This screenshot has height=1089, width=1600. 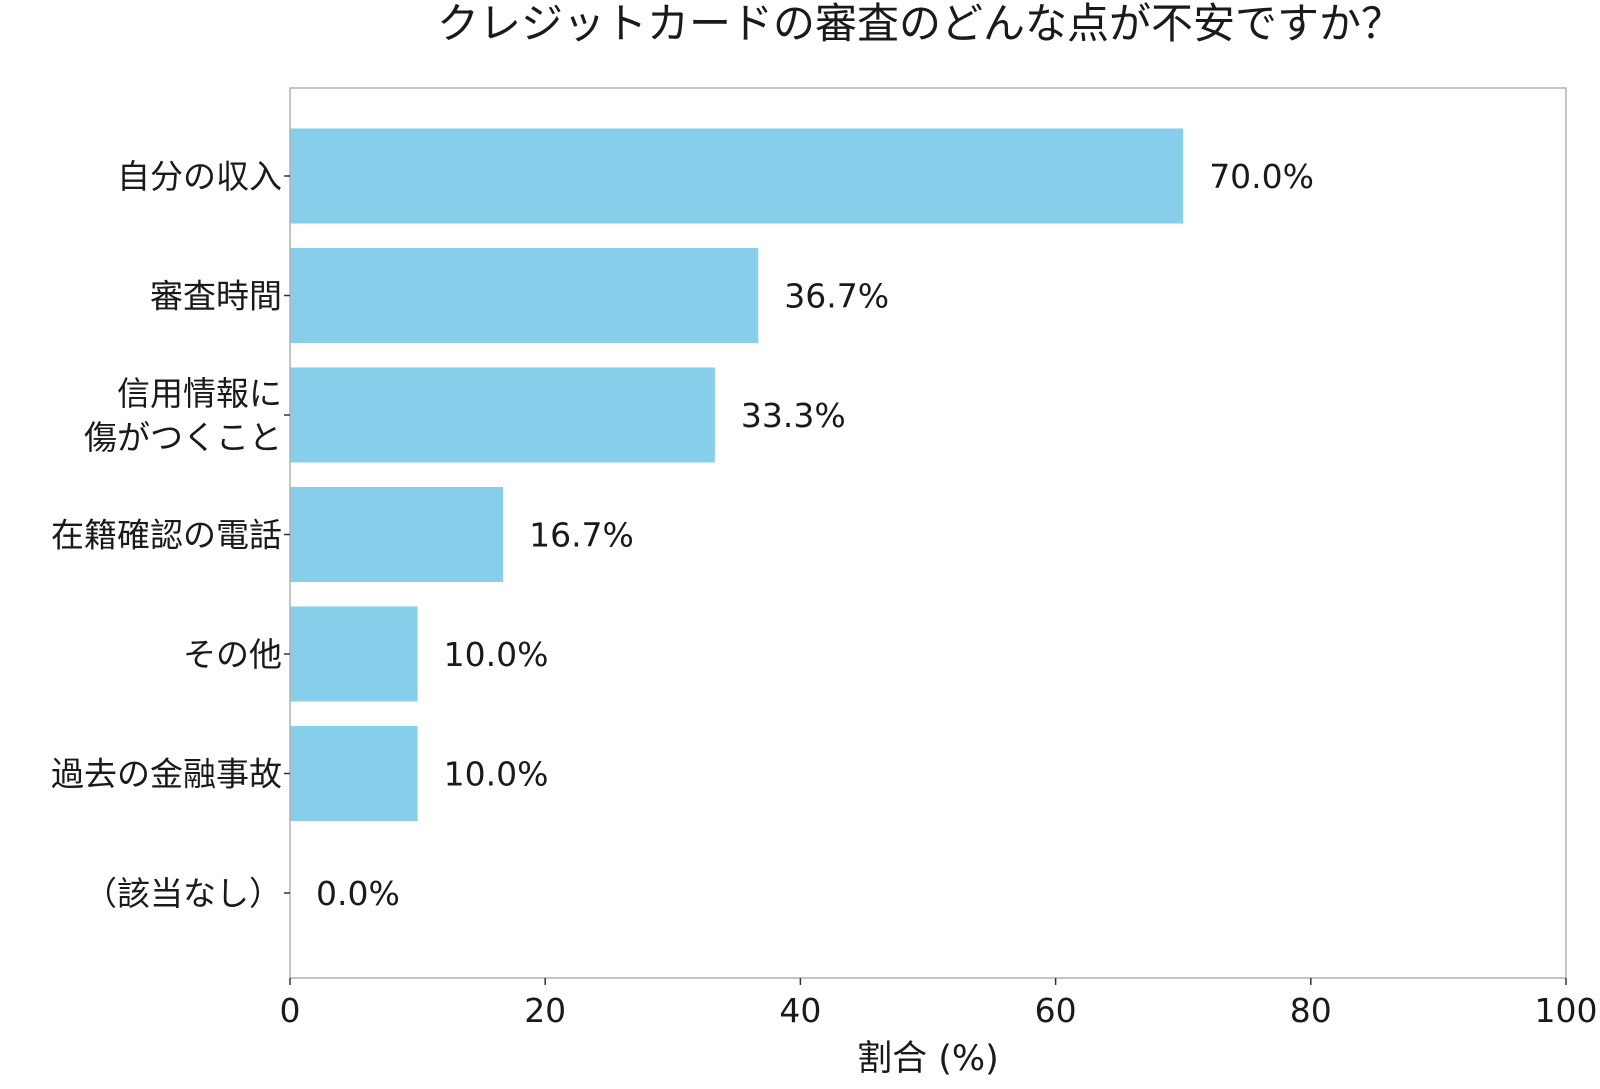 What do you see at coordinates (793, 415) in the screenshot?
I see `data-label: 33.3%` at bounding box center [793, 415].